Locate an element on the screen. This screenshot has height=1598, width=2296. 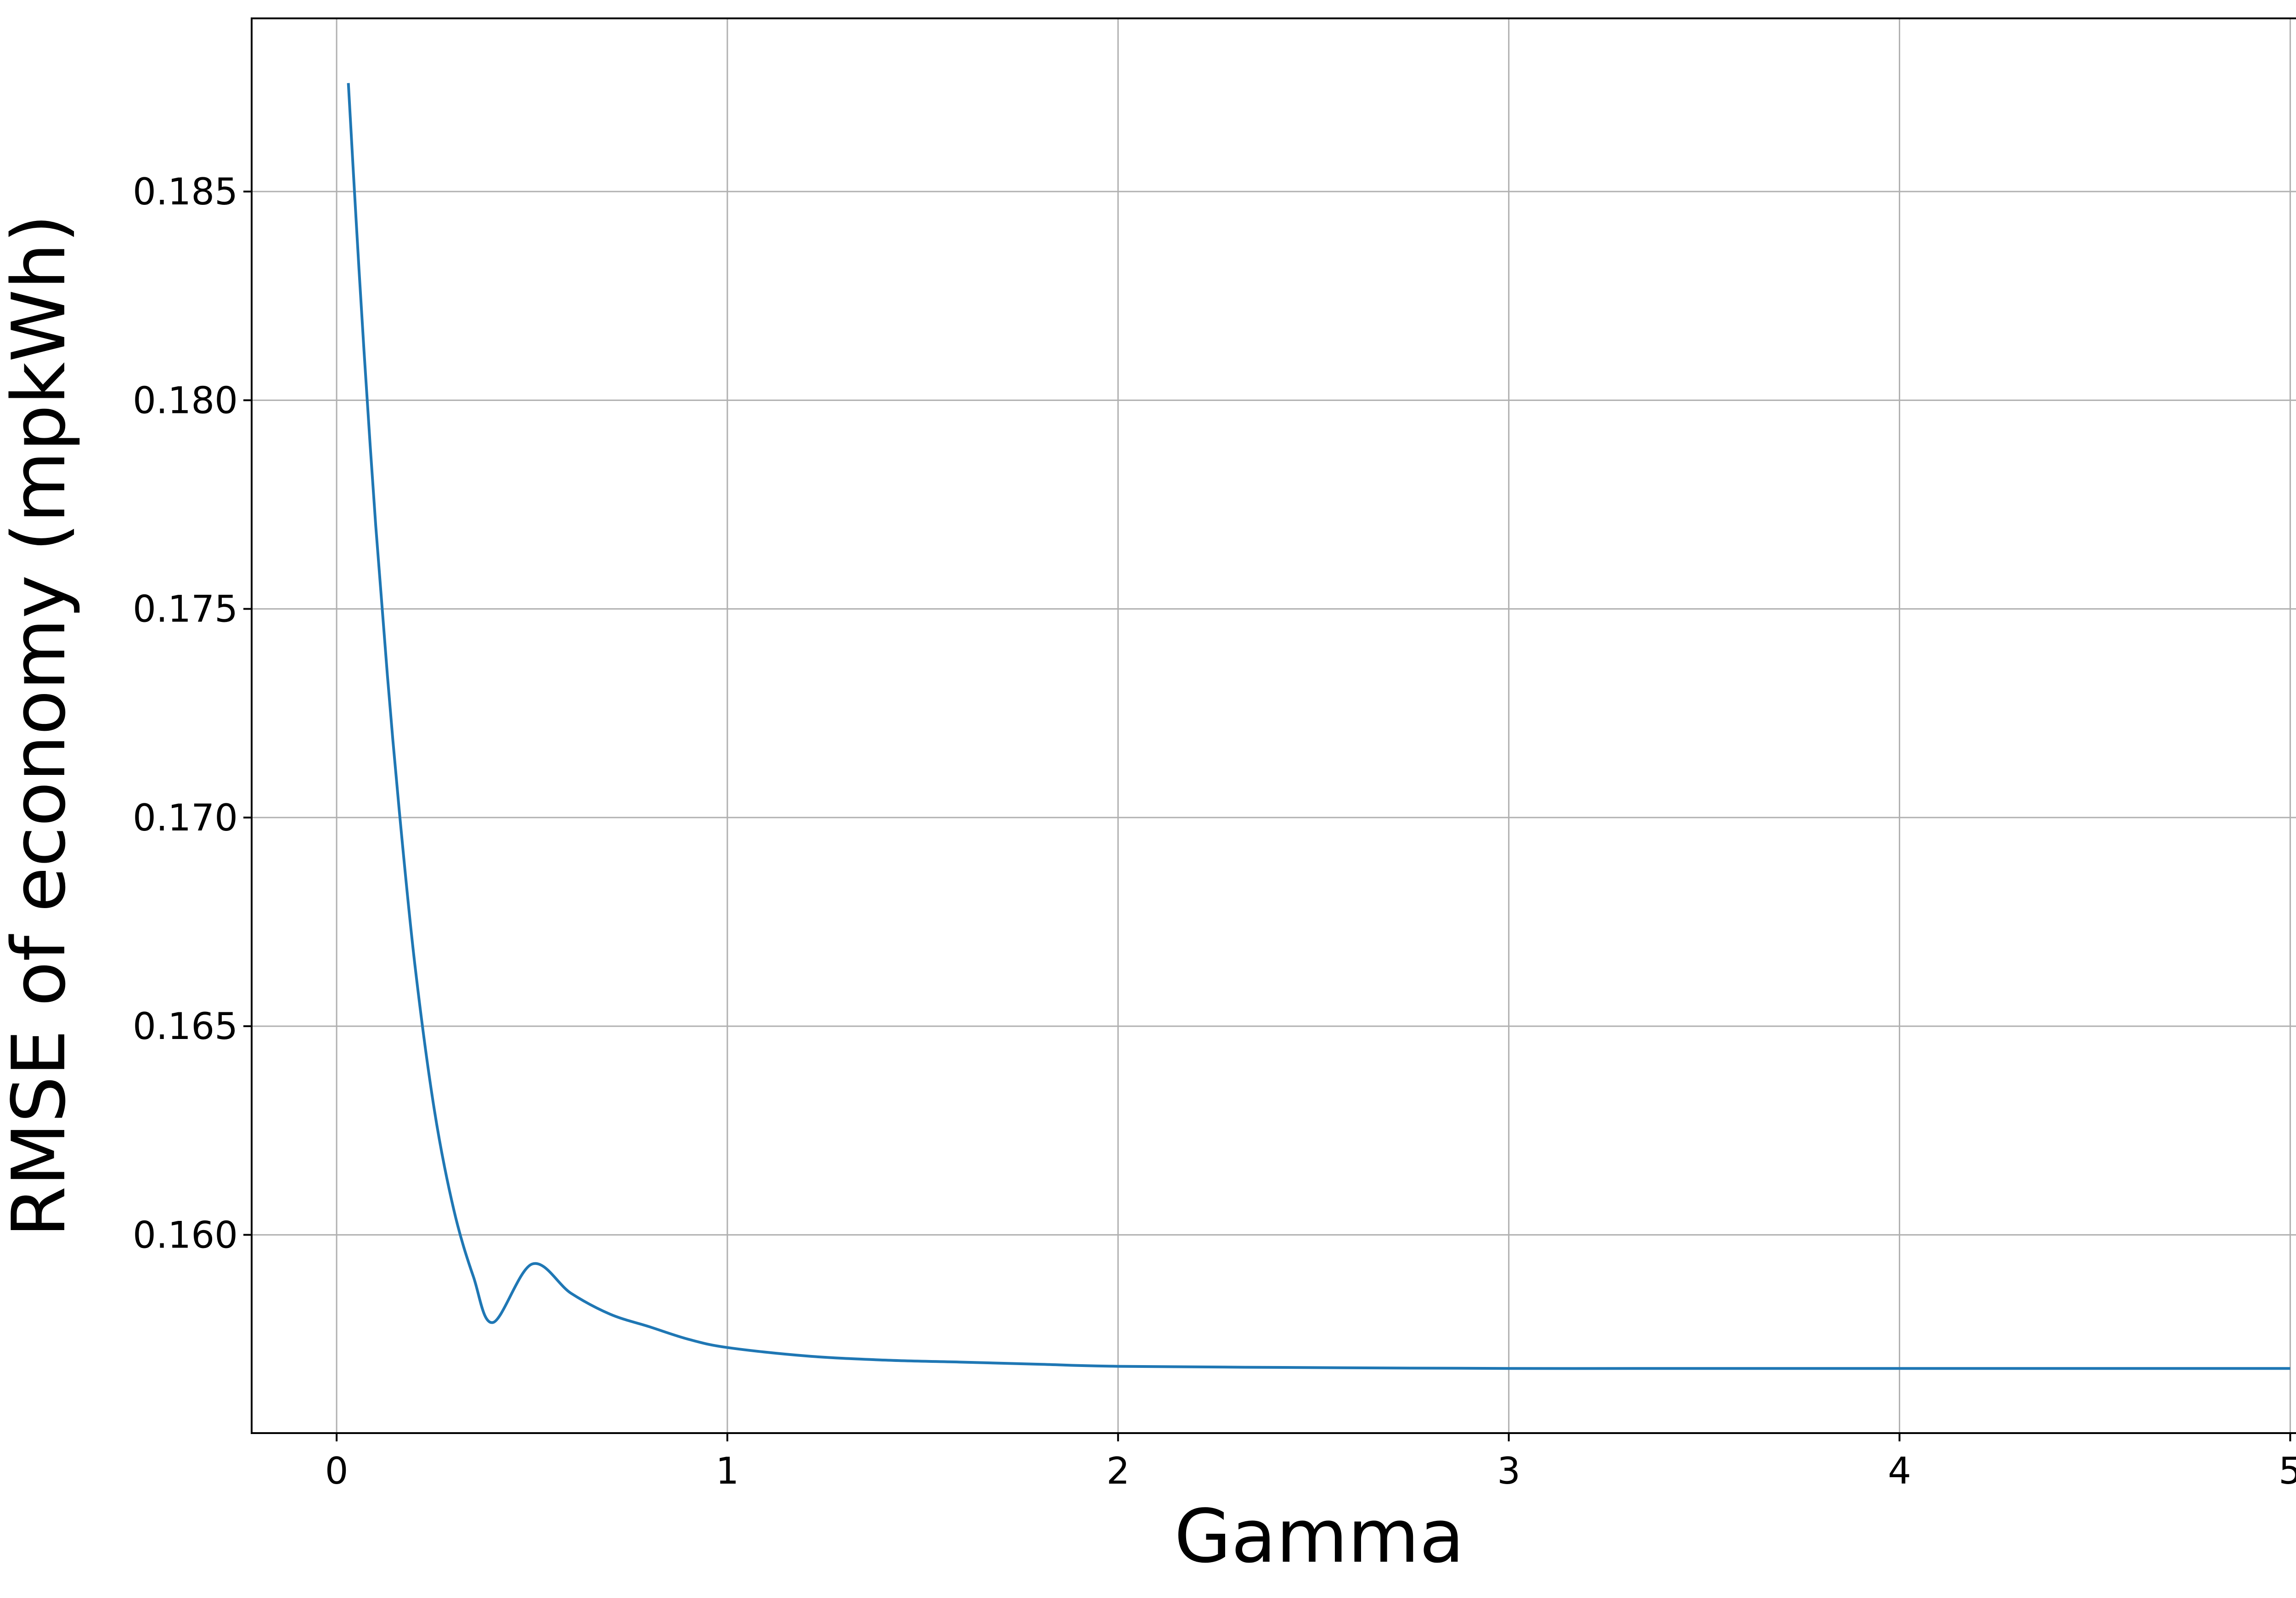
x-tick-label: 3 is located at coordinates (1508, 1471).